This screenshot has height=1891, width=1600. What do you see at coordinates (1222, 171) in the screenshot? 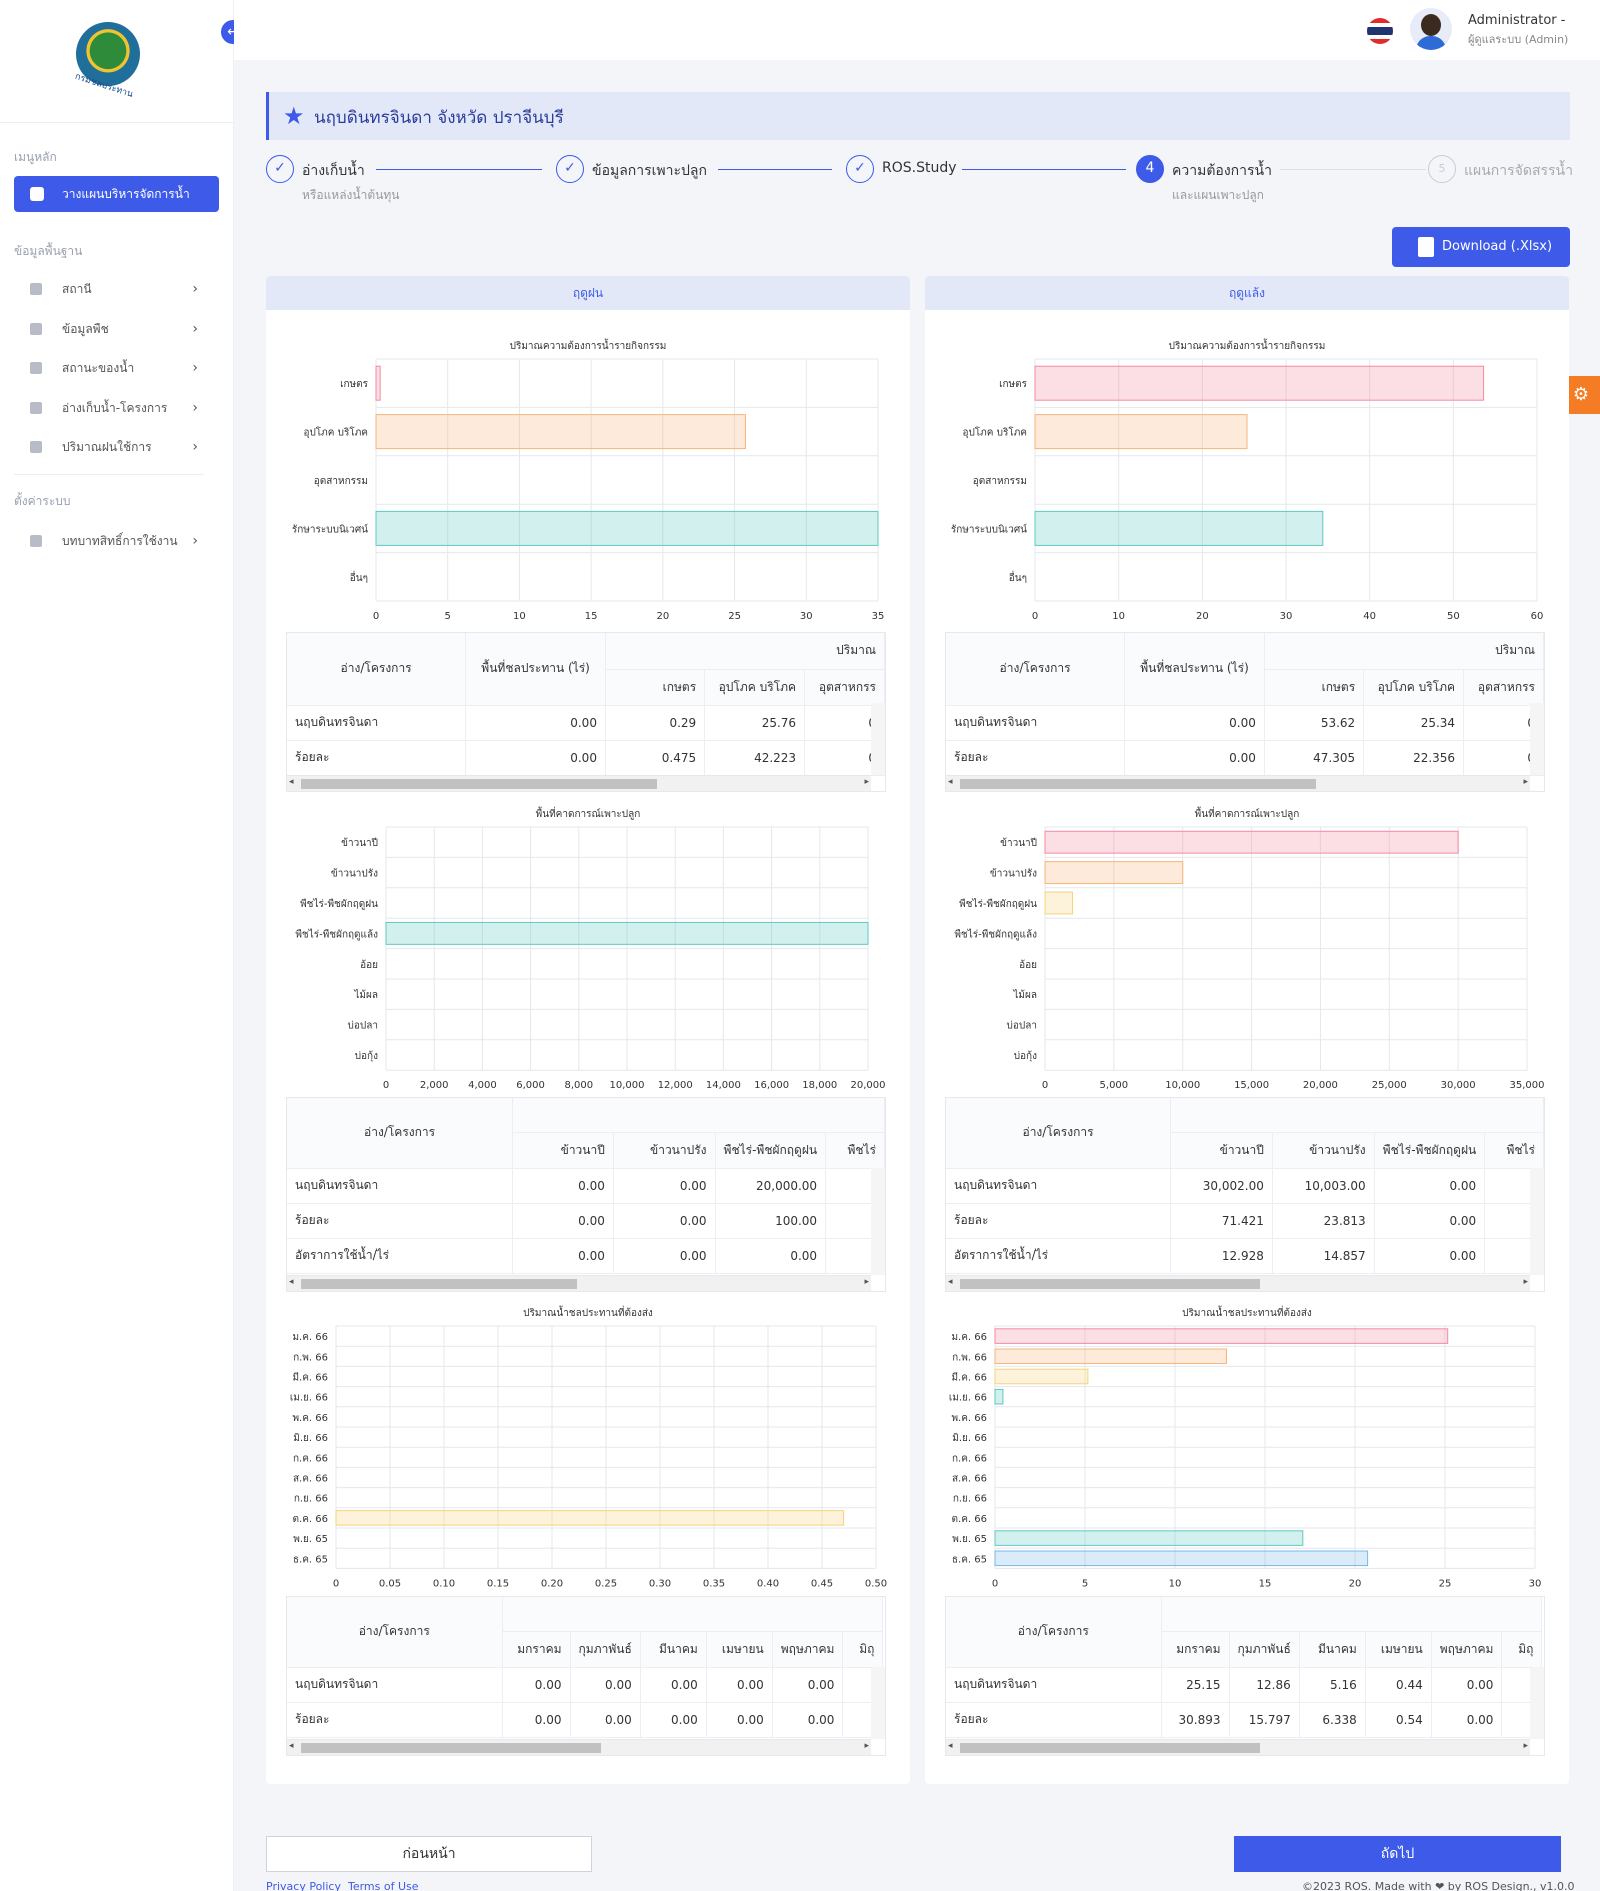
I see `step-label: ความต้องการน้ำ` at bounding box center [1222, 171].